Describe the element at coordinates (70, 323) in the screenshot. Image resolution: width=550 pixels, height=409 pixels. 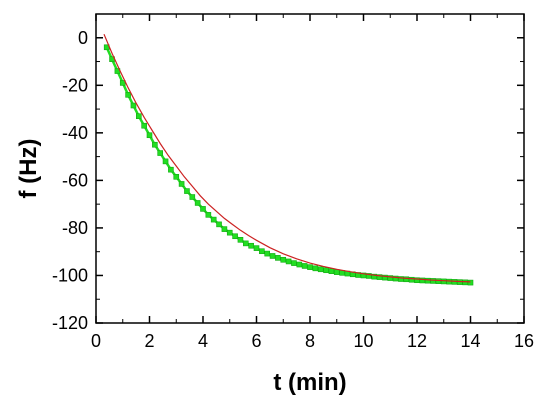
I see `y-tick-label: -120` at that location.